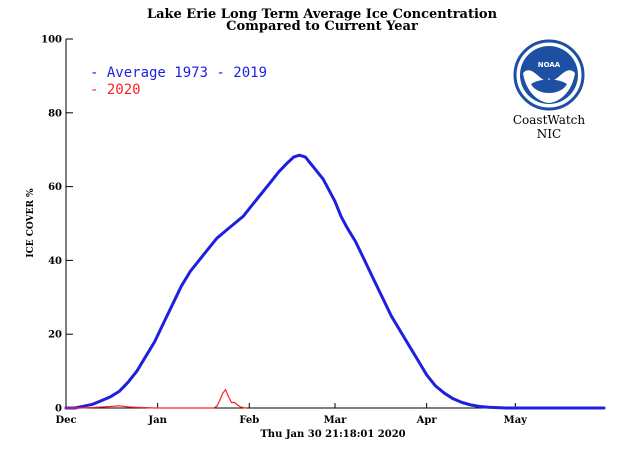 This screenshot has height=468, width=624. What do you see at coordinates (124, 90) in the screenshot?
I see `legend-current-label: 2020` at bounding box center [124, 90].